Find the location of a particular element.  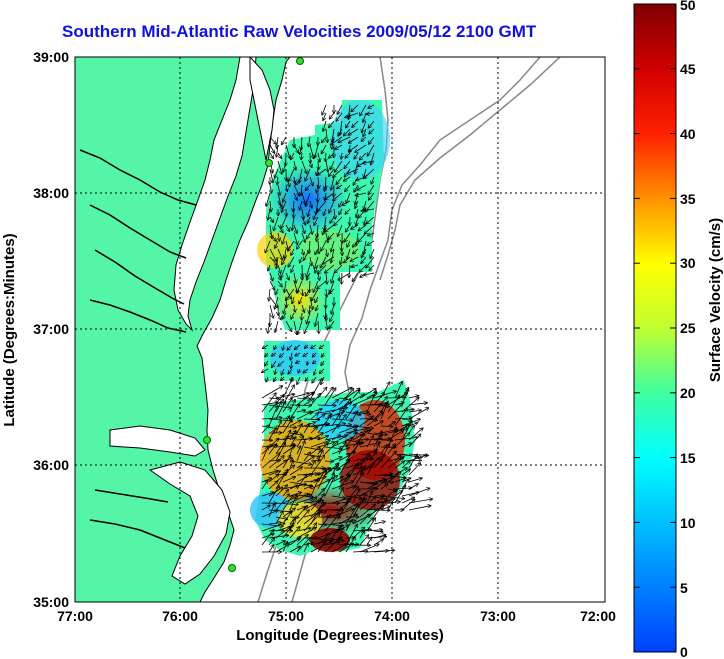

delaware-bay-shore is located at coordinates (262, 109).